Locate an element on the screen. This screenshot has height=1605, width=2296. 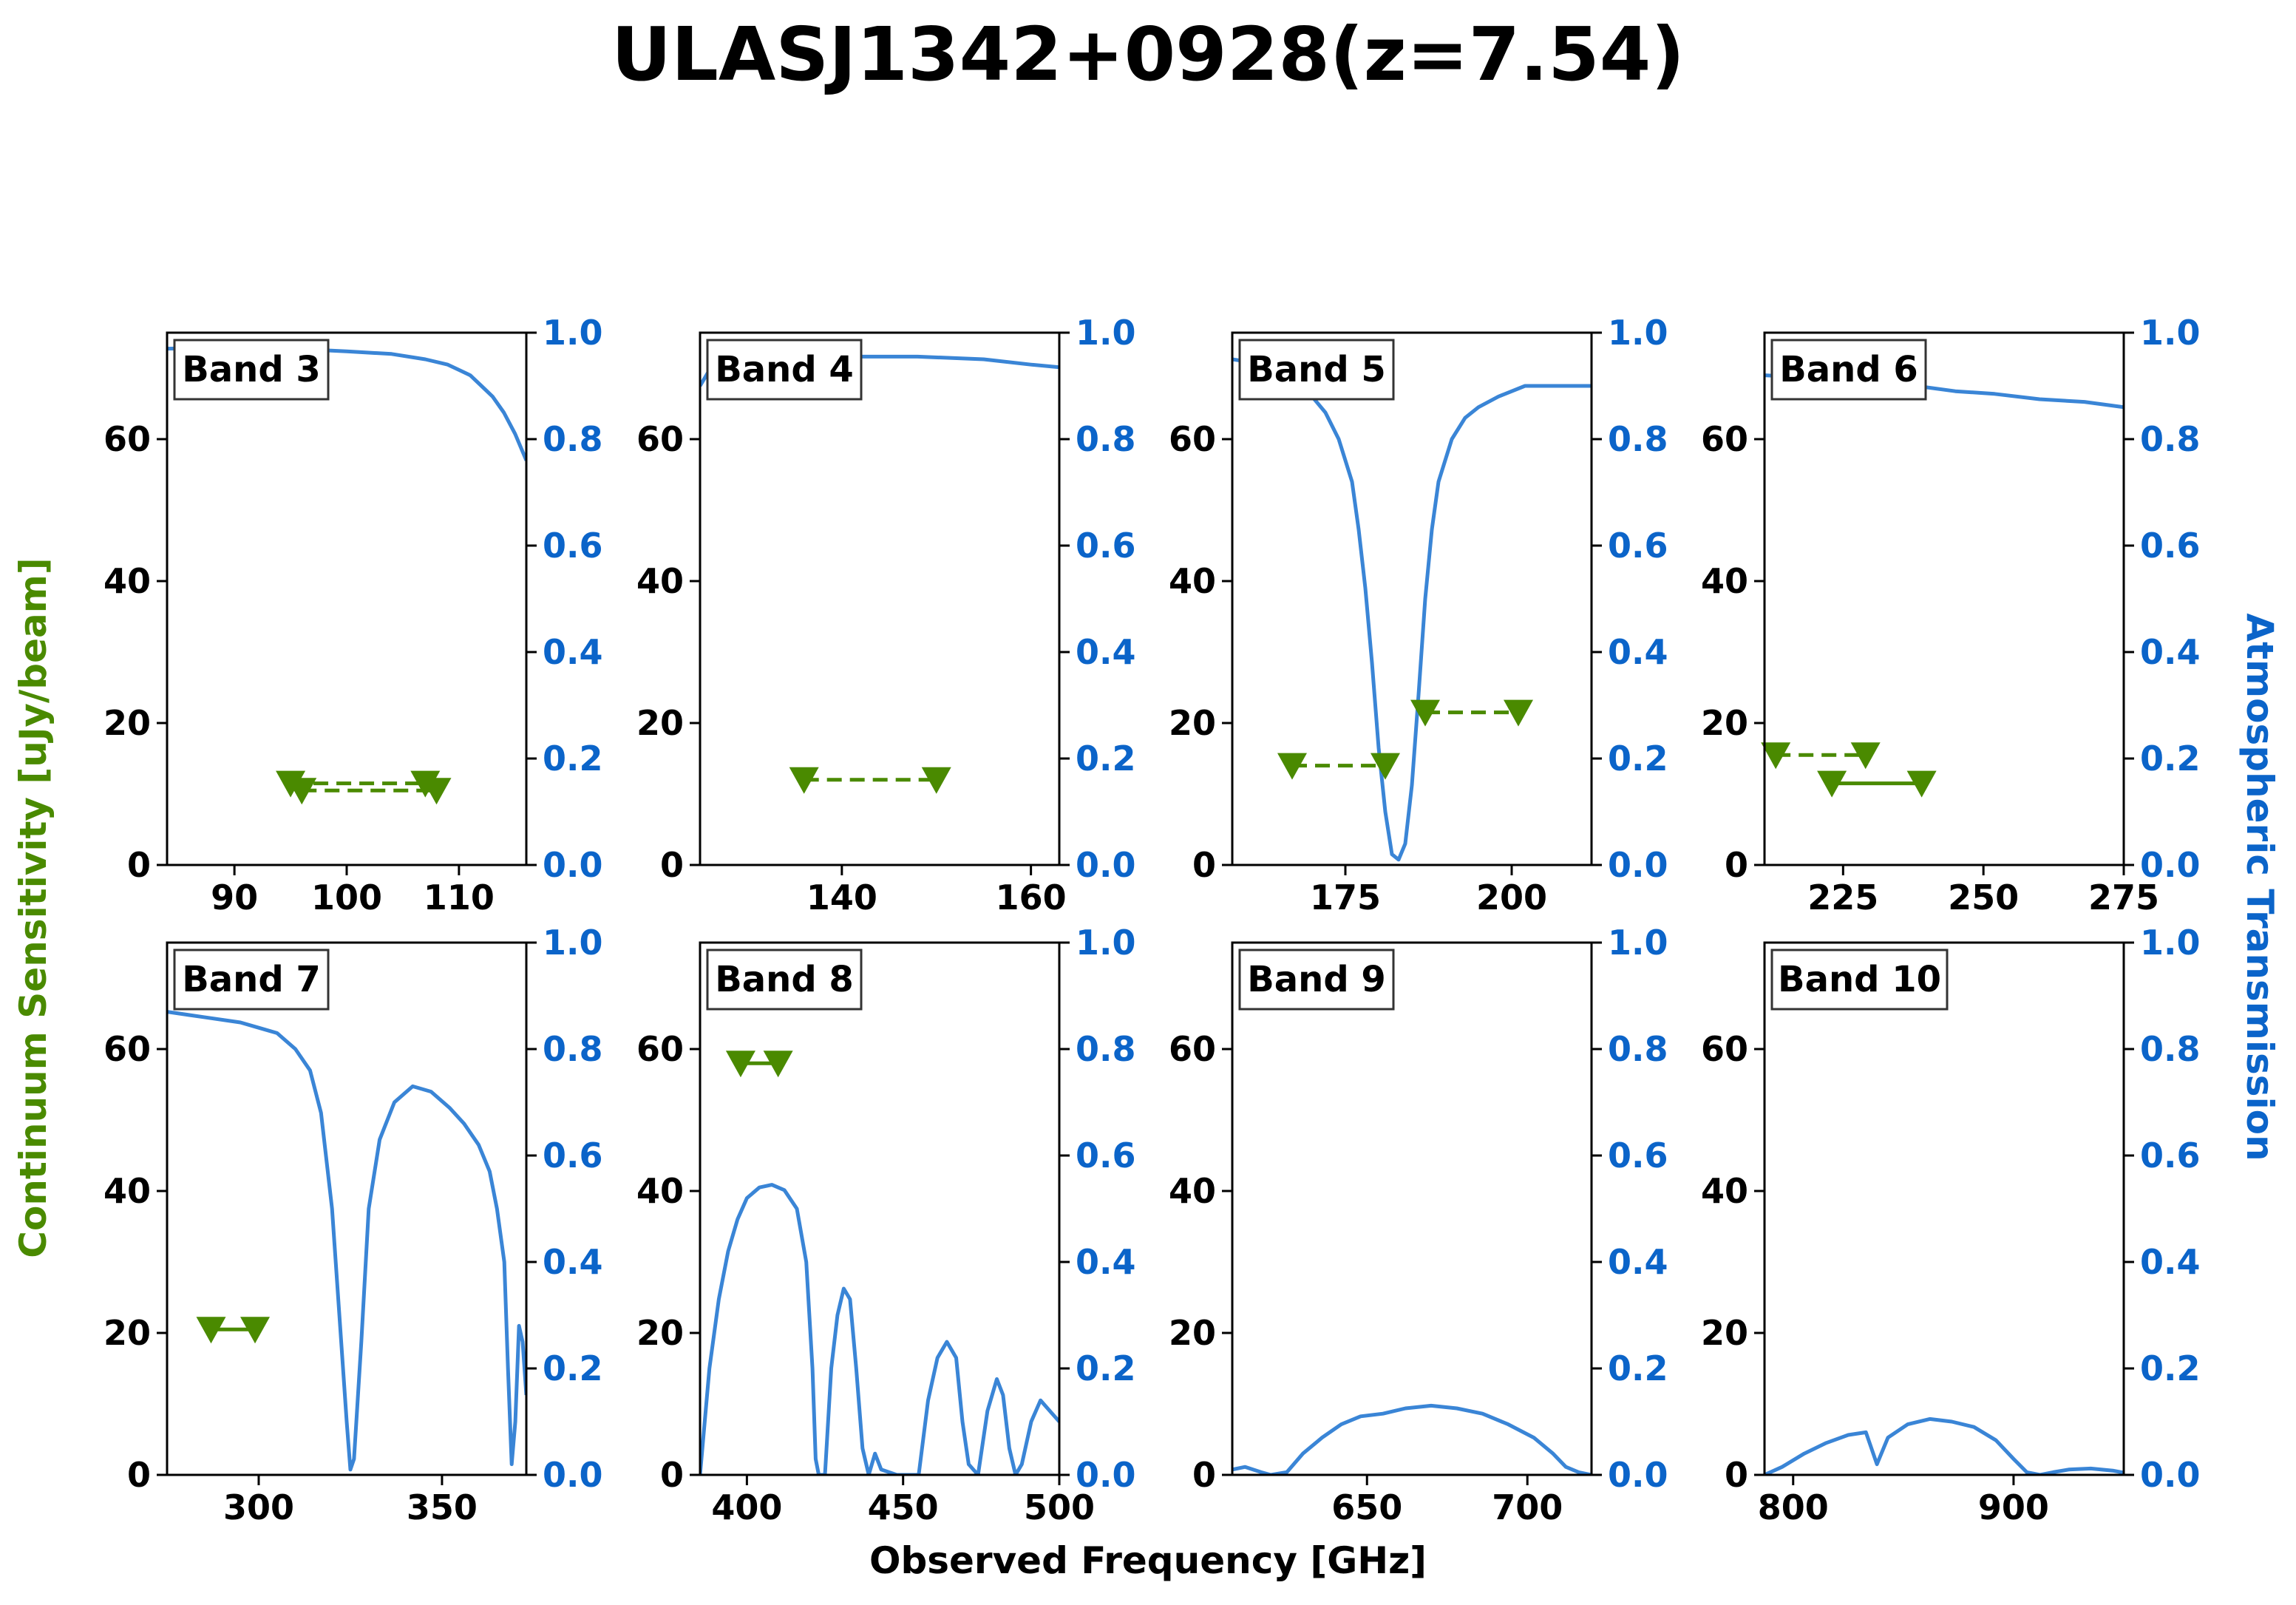
panel-7: 0 20 40 60 0.0 0.2 0.4 0.6 0.8 1.0 650 700 Band 9 is located at coordinates (1418, 1225).